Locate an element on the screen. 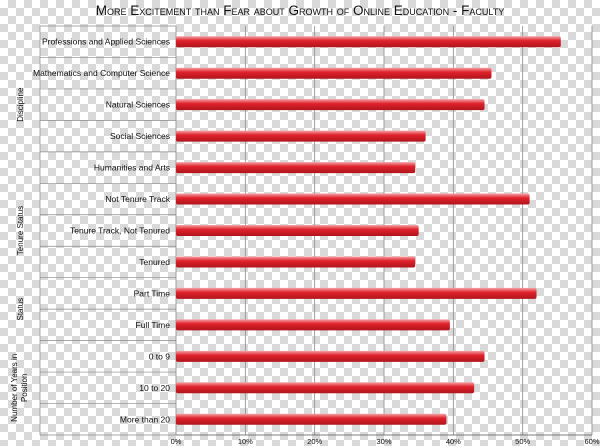  category-label-part-time: Part Time is located at coordinates (152, 293).